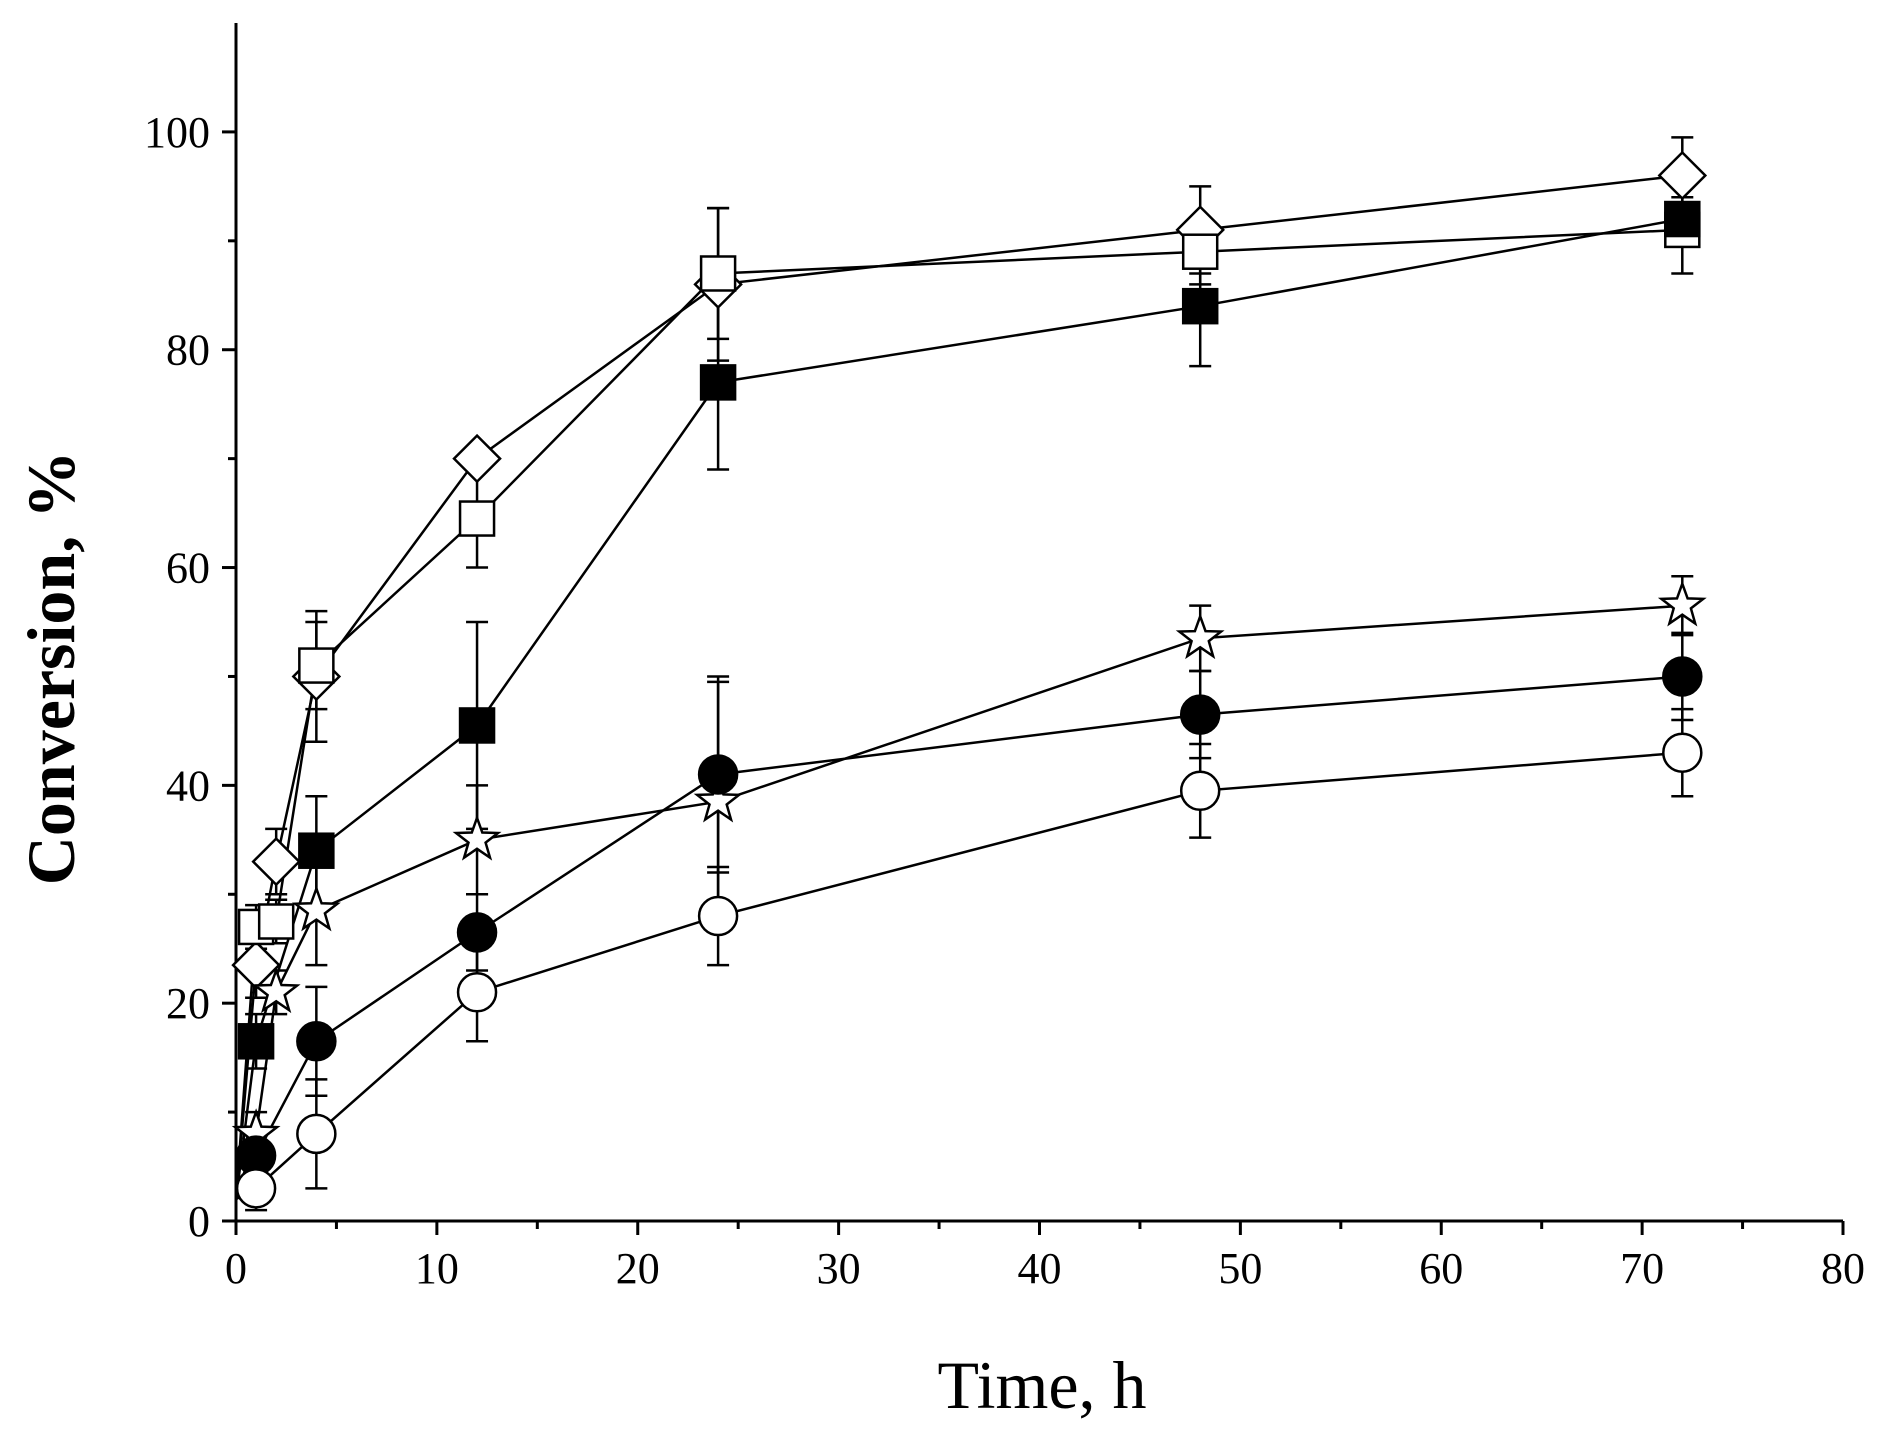  I want to click on y-tick-label: 80, so click(188, 350).